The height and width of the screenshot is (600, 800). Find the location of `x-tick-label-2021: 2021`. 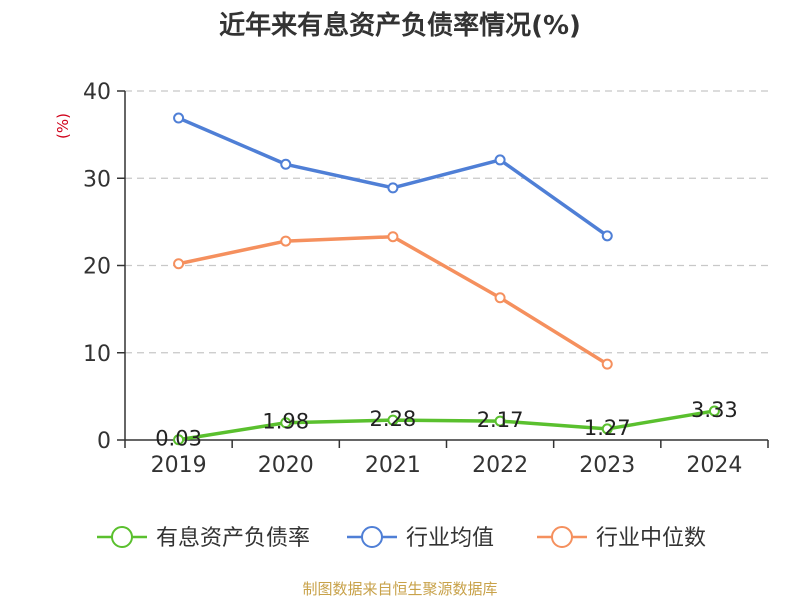

x-tick-label-2021: 2021 is located at coordinates (393, 465).